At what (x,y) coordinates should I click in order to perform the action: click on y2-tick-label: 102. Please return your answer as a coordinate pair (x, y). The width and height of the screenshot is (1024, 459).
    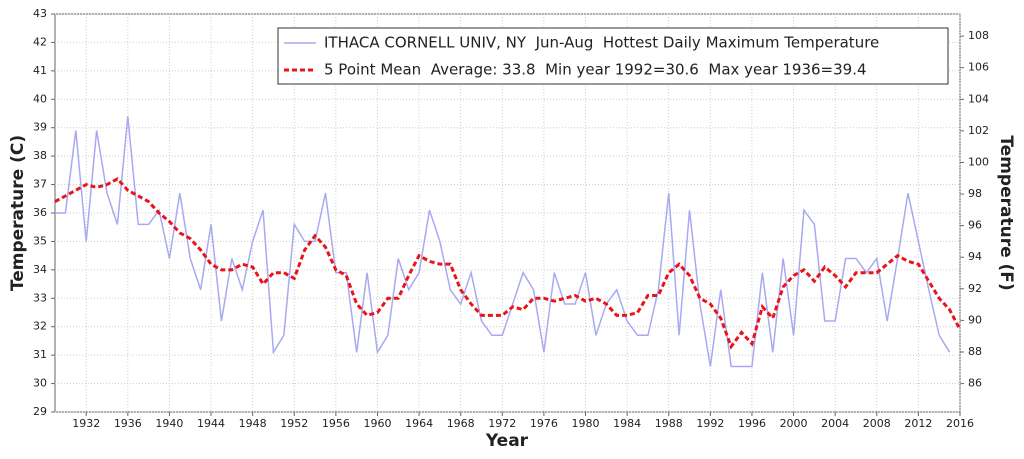
    Looking at the image, I should click on (978, 130).